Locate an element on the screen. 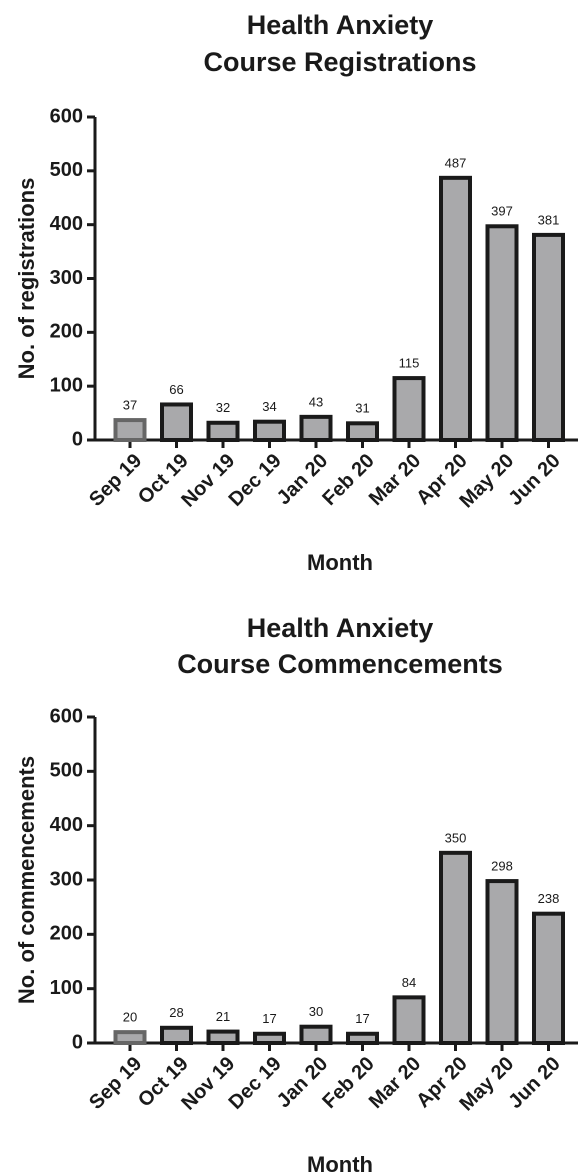 This screenshot has width=582, height=1176. value-label: 487 is located at coordinates (456, 162).